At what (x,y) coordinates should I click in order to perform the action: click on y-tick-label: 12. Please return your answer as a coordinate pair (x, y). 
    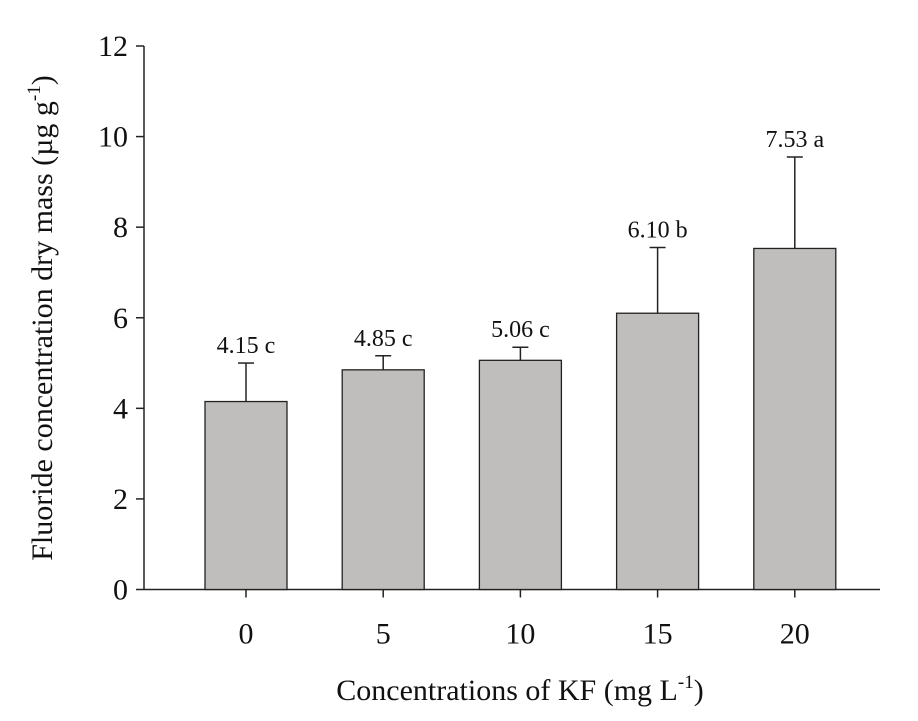
    Looking at the image, I should click on (113, 46).